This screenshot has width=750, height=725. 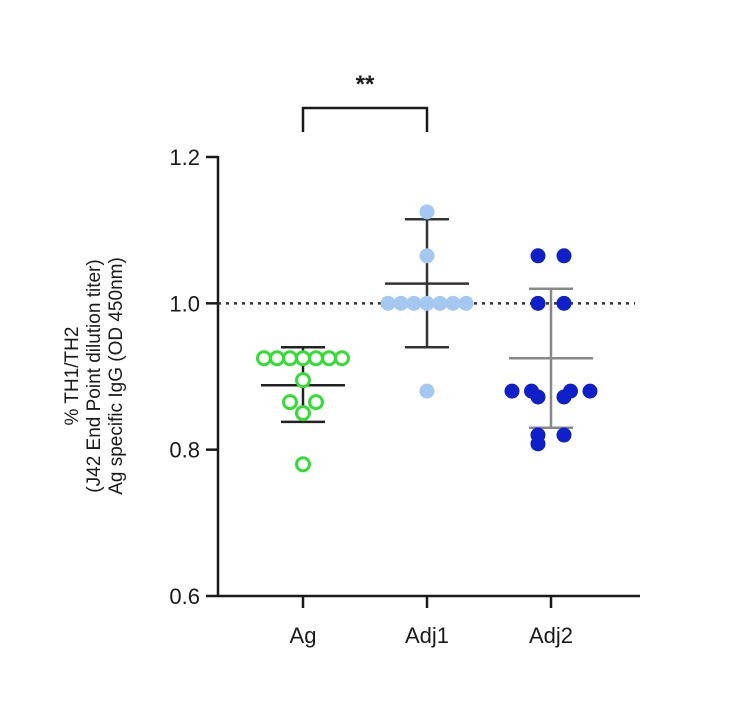 What do you see at coordinates (184, 596) in the screenshot?
I see `y-tick-label: 0.6` at bounding box center [184, 596].